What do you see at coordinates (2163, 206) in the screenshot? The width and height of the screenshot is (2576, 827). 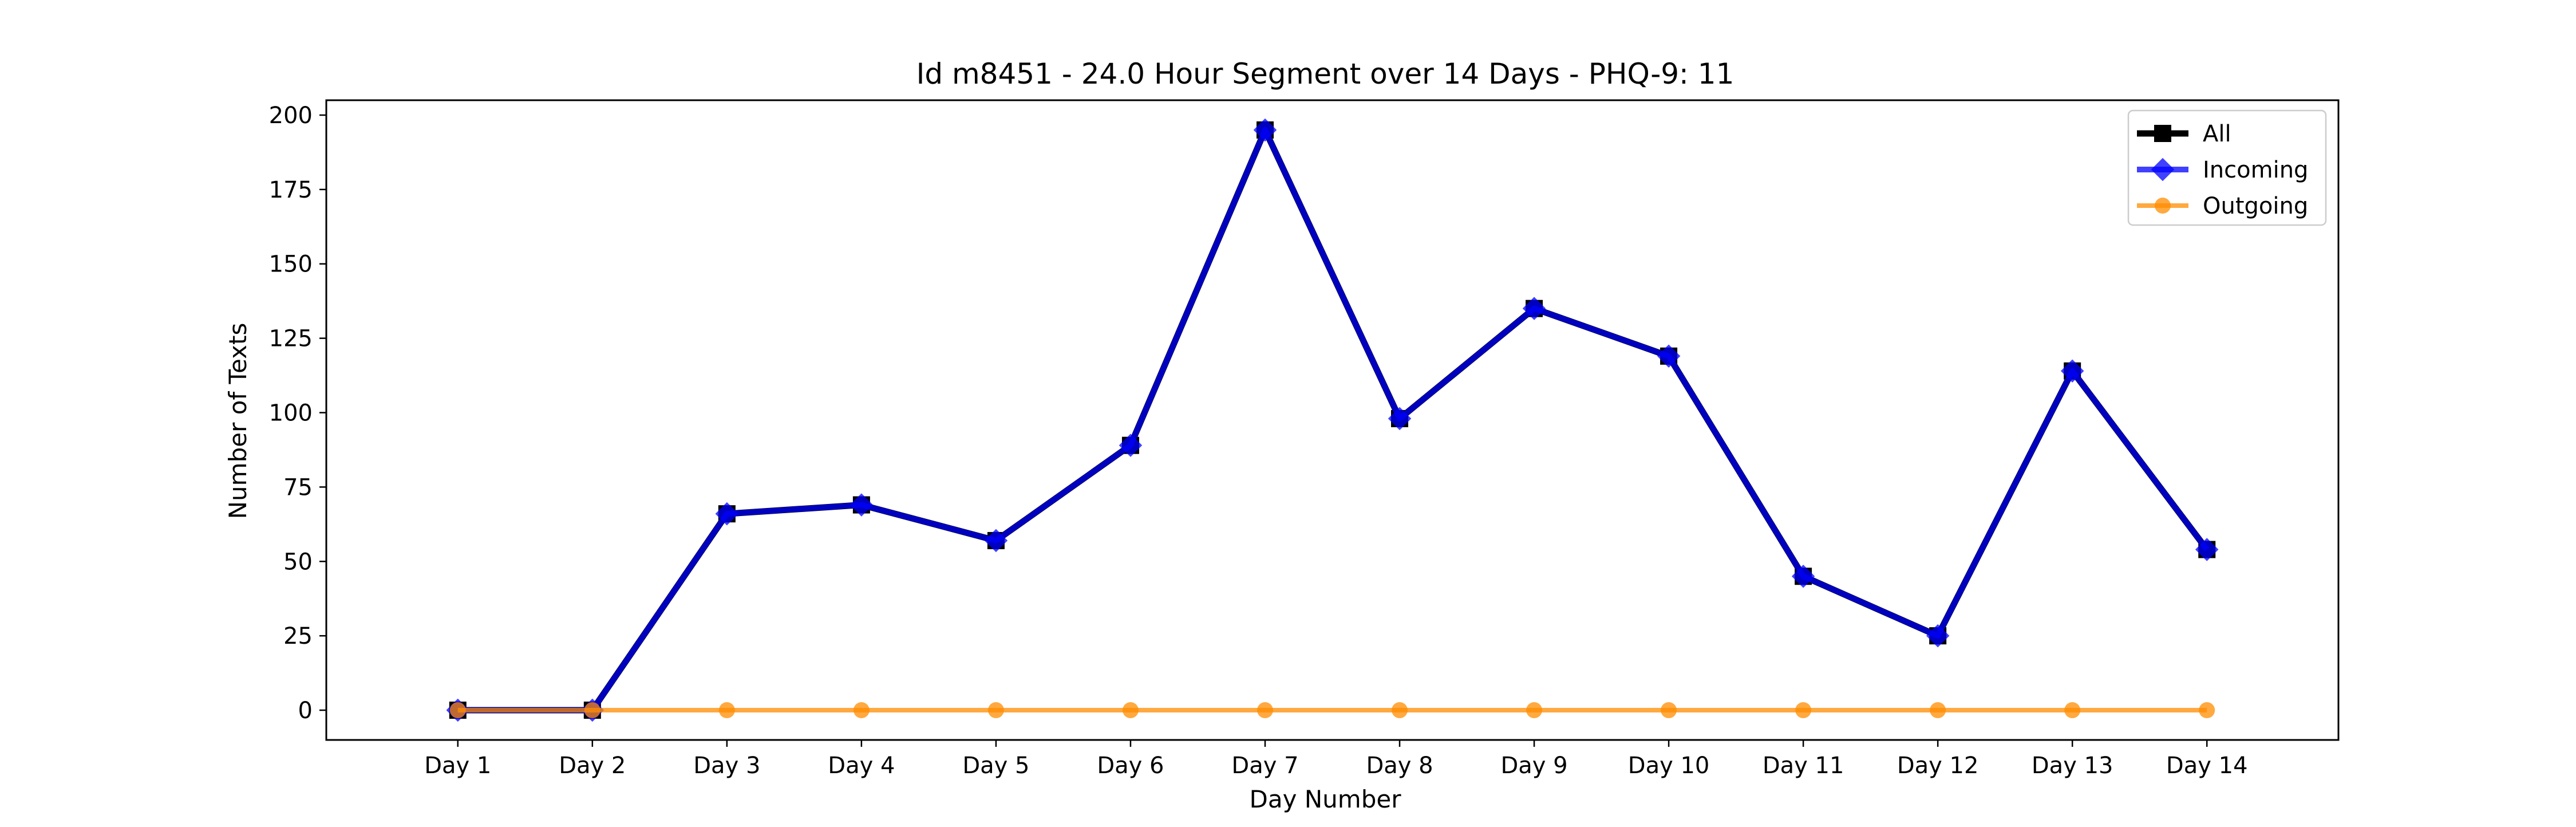 I see `legend-marker-outgoing` at bounding box center [2163, 206].